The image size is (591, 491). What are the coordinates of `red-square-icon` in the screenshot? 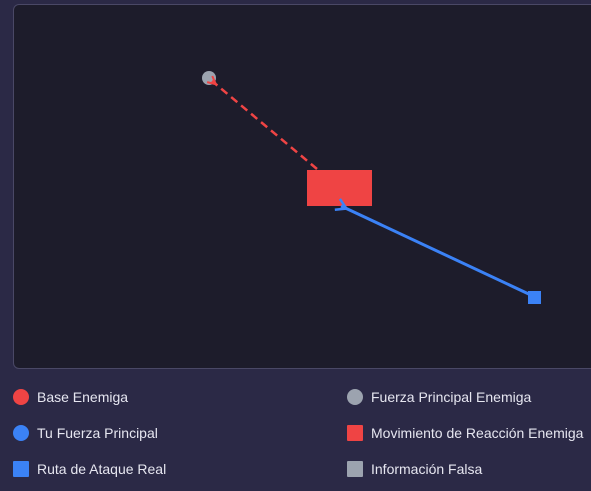 It's located at (355, 433).